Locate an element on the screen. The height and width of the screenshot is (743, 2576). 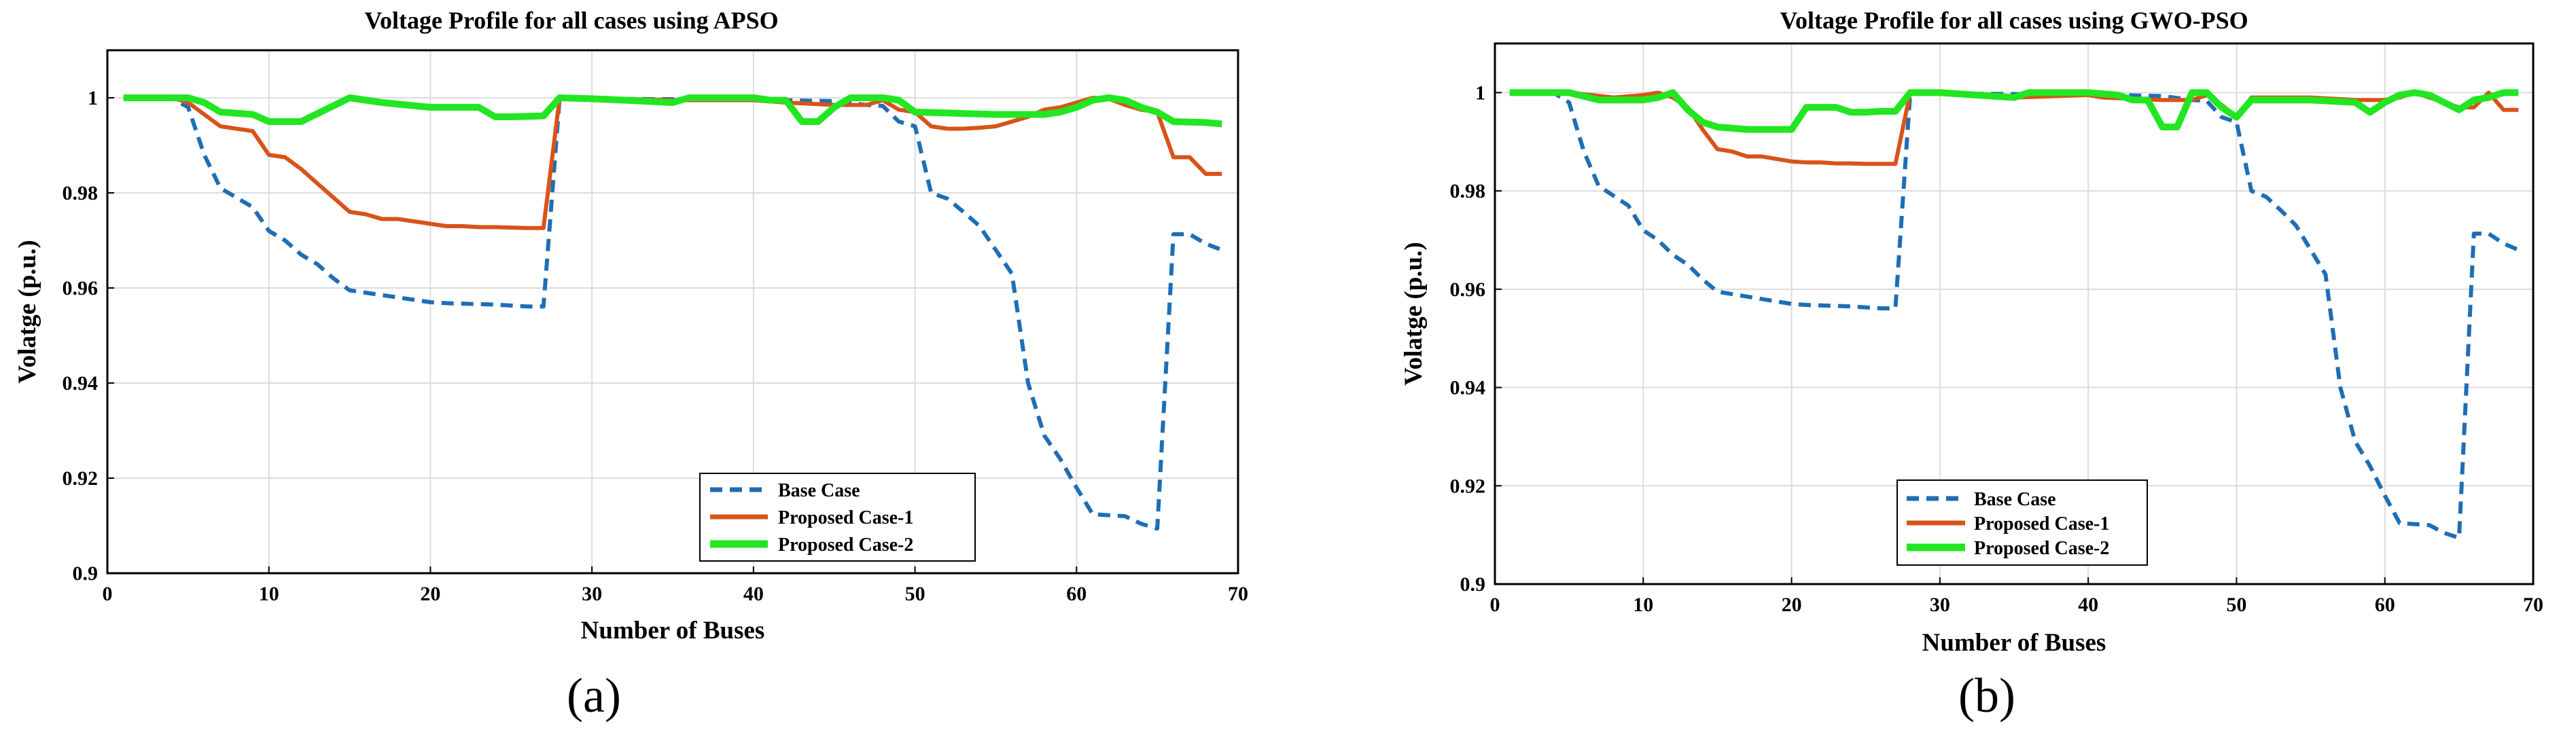
x-ticks-b: 0 10 20 30 40 50 60 70 is located at coordinates (2016, 596).